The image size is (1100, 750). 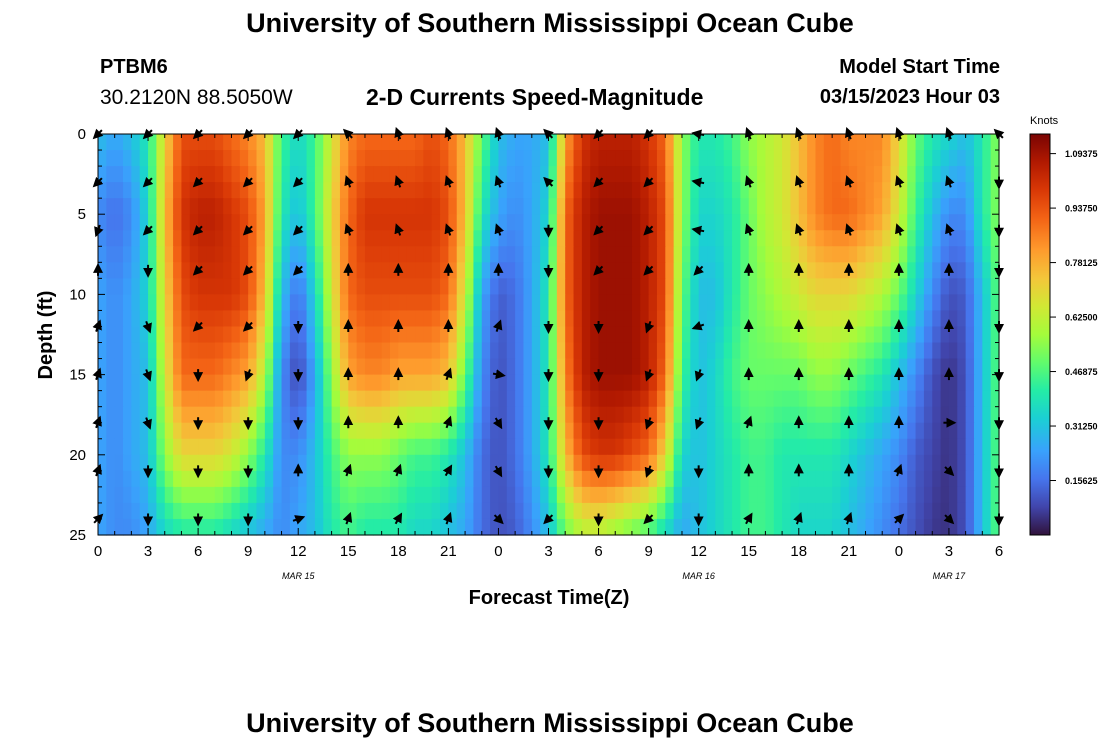 I want to click on y-tick-label: 5, so click(x=82, y=214).